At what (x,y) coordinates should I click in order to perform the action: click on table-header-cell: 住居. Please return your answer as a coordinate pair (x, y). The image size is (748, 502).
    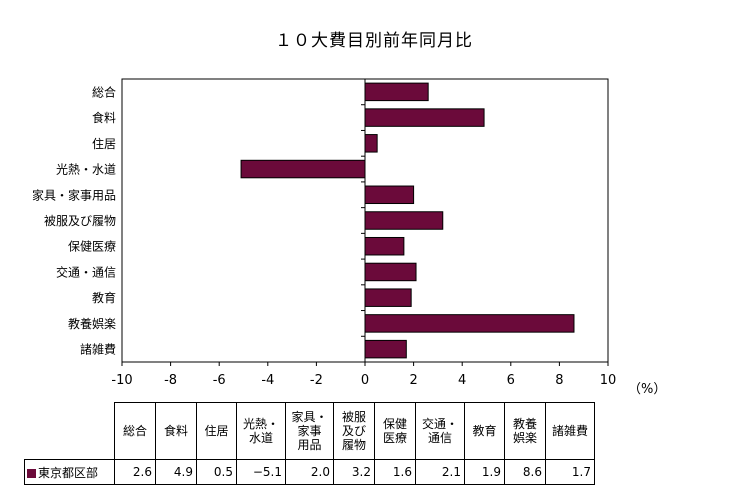
    Looking at the image, I should click on (216, 431).